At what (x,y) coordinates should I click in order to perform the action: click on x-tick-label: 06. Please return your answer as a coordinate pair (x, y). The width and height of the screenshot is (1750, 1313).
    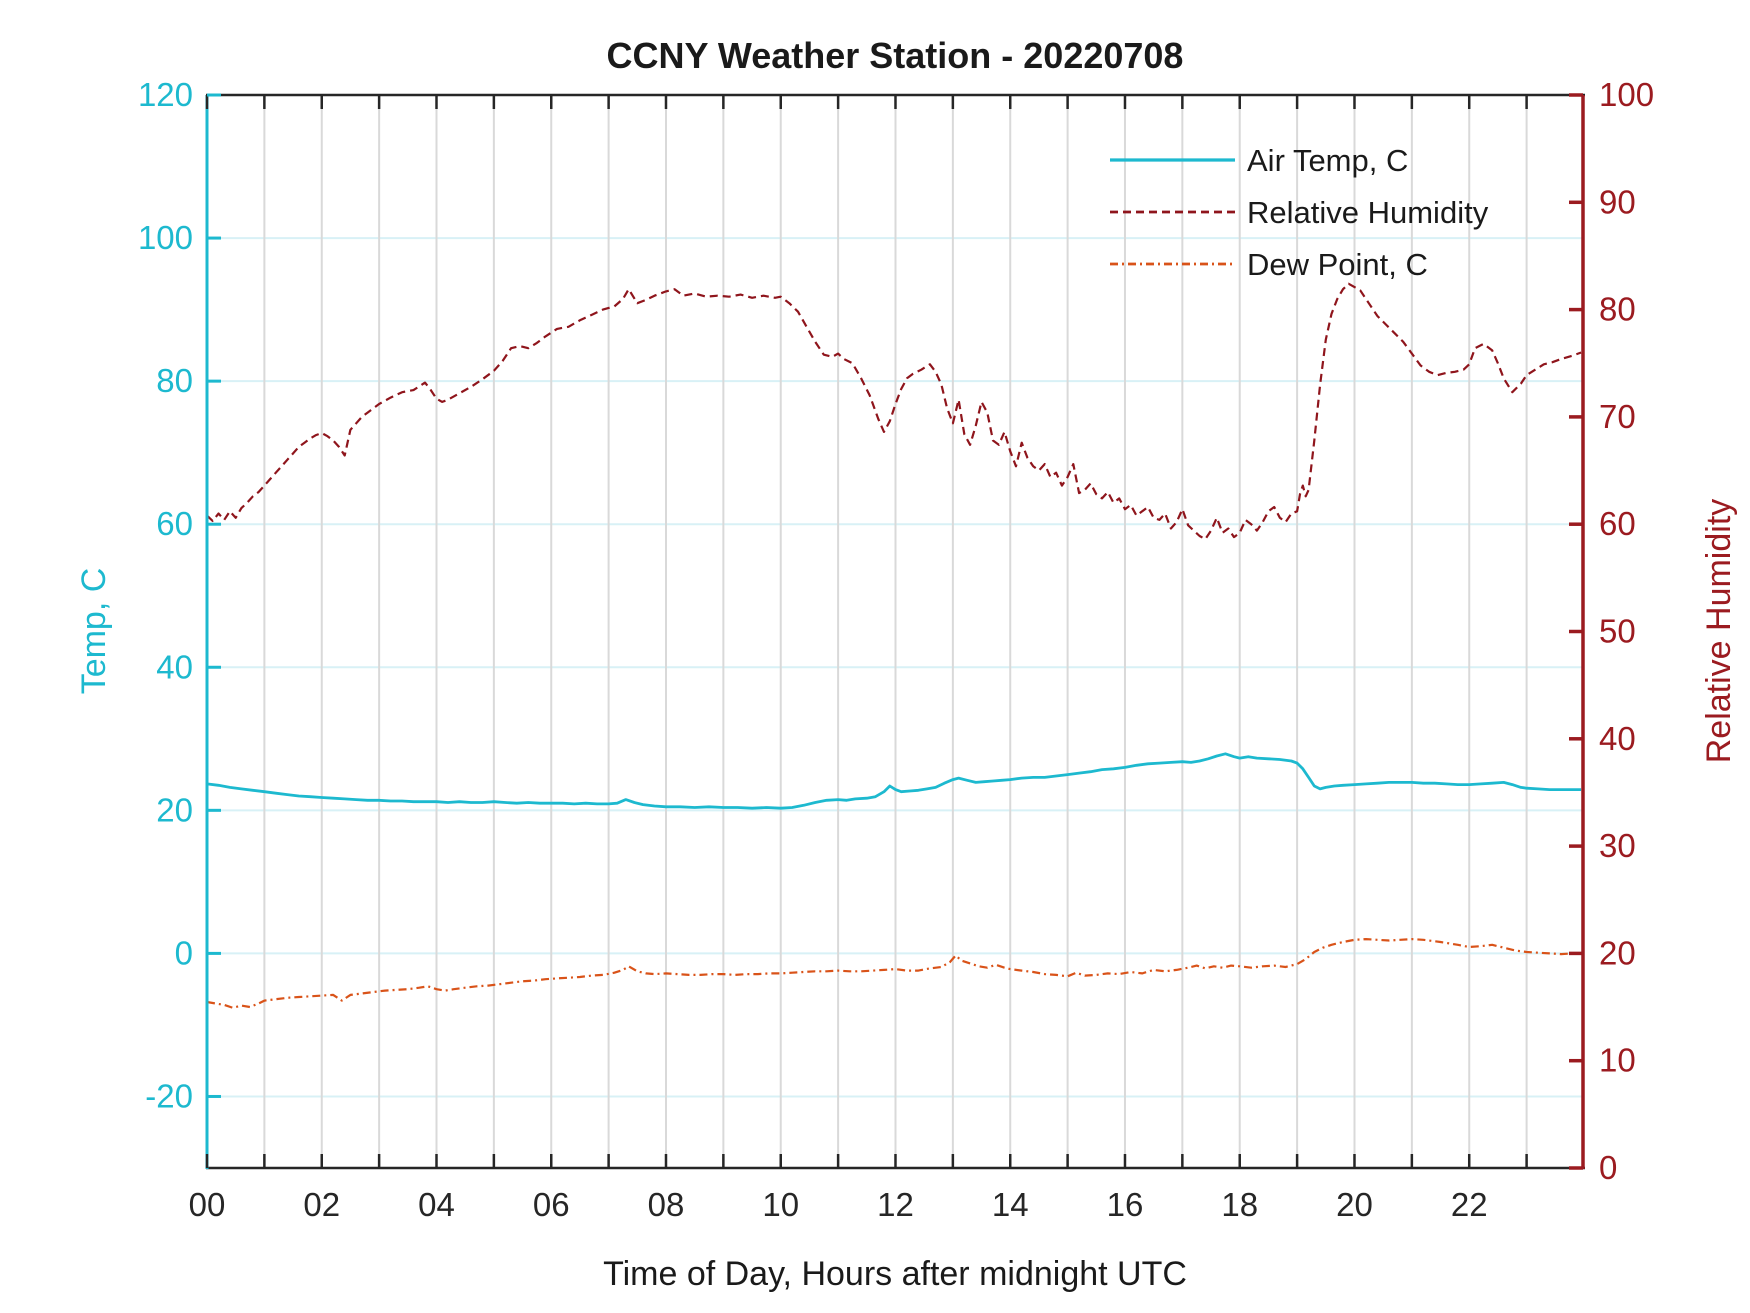
    Looking at the image, I should click on (551, 1204).